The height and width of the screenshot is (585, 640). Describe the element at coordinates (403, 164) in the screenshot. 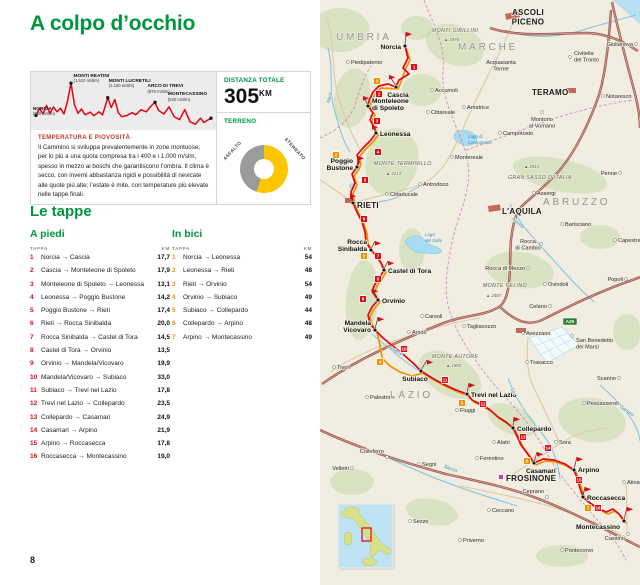

I see `mountain-label: MONTE TERMINILLO` at that location.